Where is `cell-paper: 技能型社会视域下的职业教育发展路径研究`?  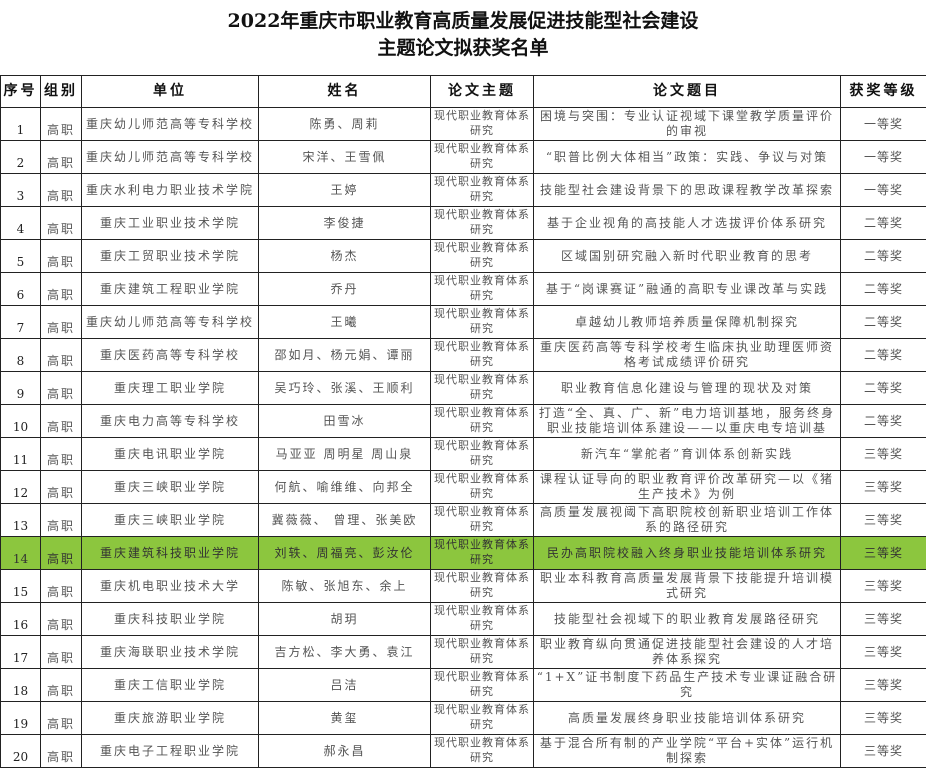 cell-paper: 技能型社会视域下的职业教育发展路径研究 is located at coordinates (687, 619).